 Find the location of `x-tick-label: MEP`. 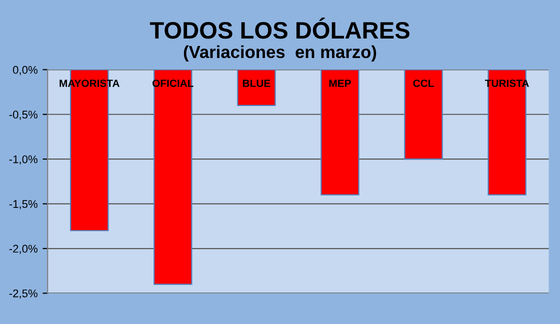

x-tick-label: MEP is located at coordinates (340, 83).